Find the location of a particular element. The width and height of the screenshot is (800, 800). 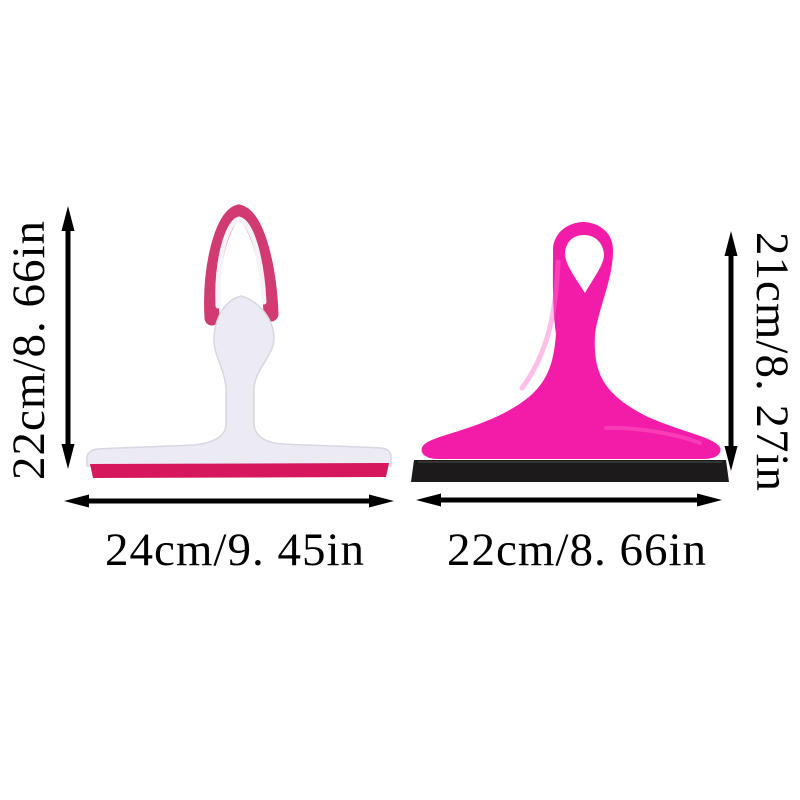

white-squeegee-loop-trim is located at coordinates (241, 265).